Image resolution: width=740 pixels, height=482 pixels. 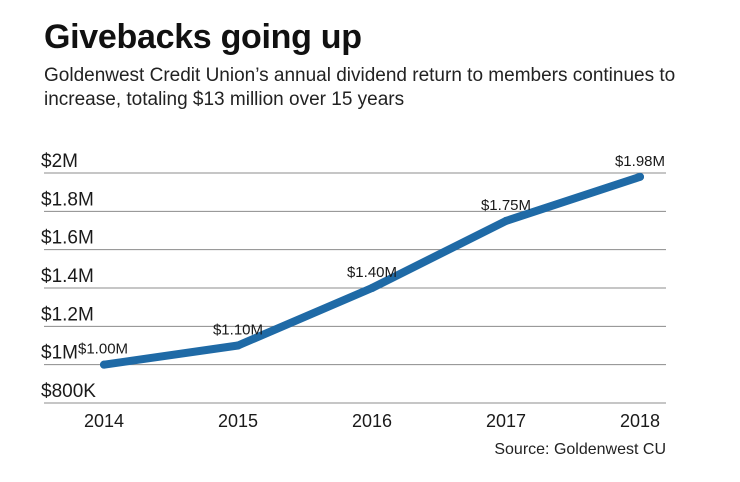 I want to click on y-tick-label: $1.2M, so click(x=67, y=314).